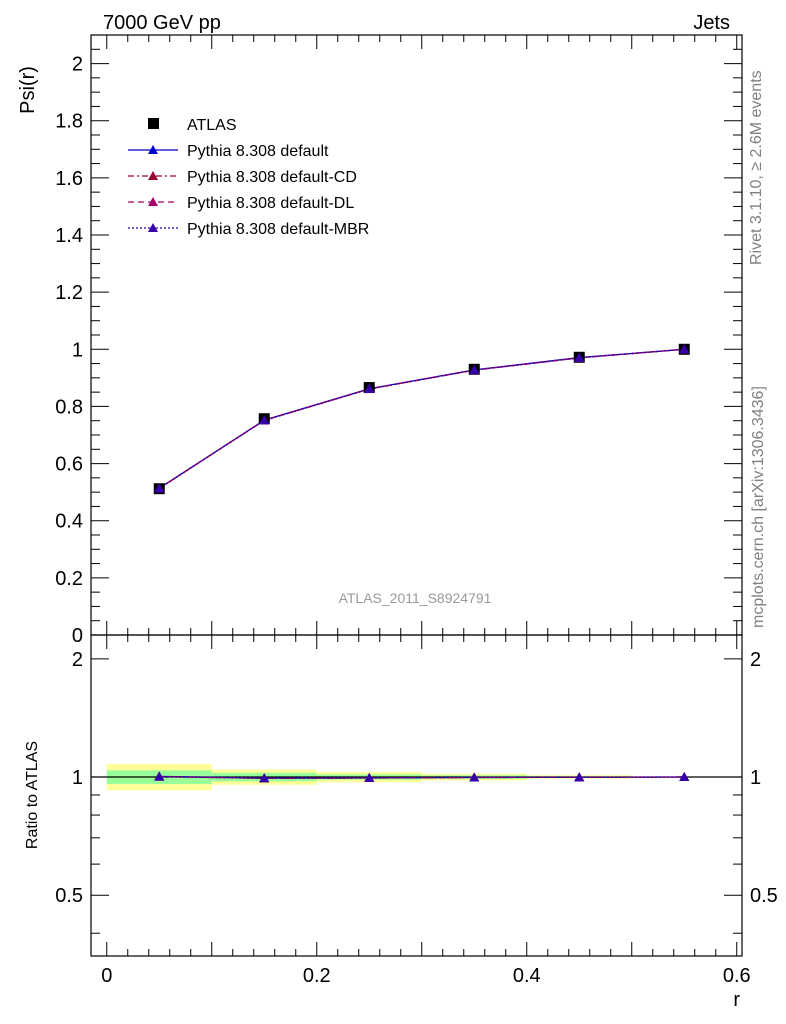 The height and width of the screenshot is (1024, 786). What do you see at coordinates (162, 23) in the screenshot?
I see `energy-label: 7000 GeV pp` at bounding box center [162, 23].